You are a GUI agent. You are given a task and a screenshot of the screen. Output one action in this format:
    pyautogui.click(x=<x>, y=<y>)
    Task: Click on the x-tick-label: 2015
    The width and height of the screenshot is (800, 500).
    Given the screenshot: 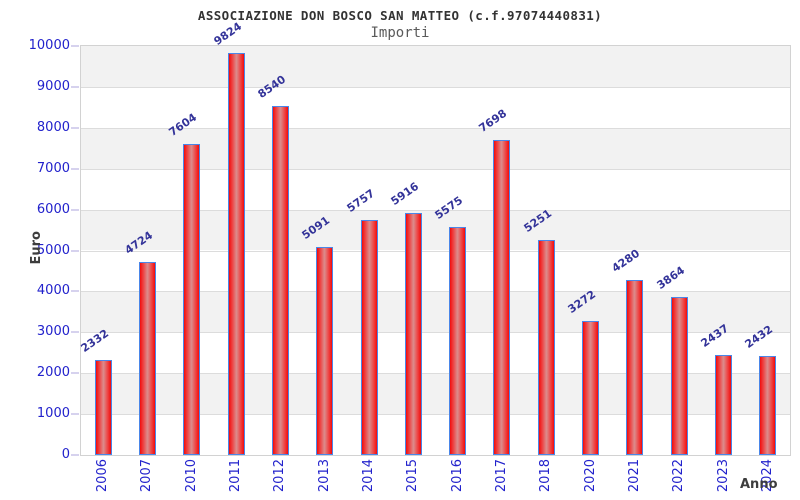 What is the action you would take?
    pyautogui.click(x=413, y=476)
    